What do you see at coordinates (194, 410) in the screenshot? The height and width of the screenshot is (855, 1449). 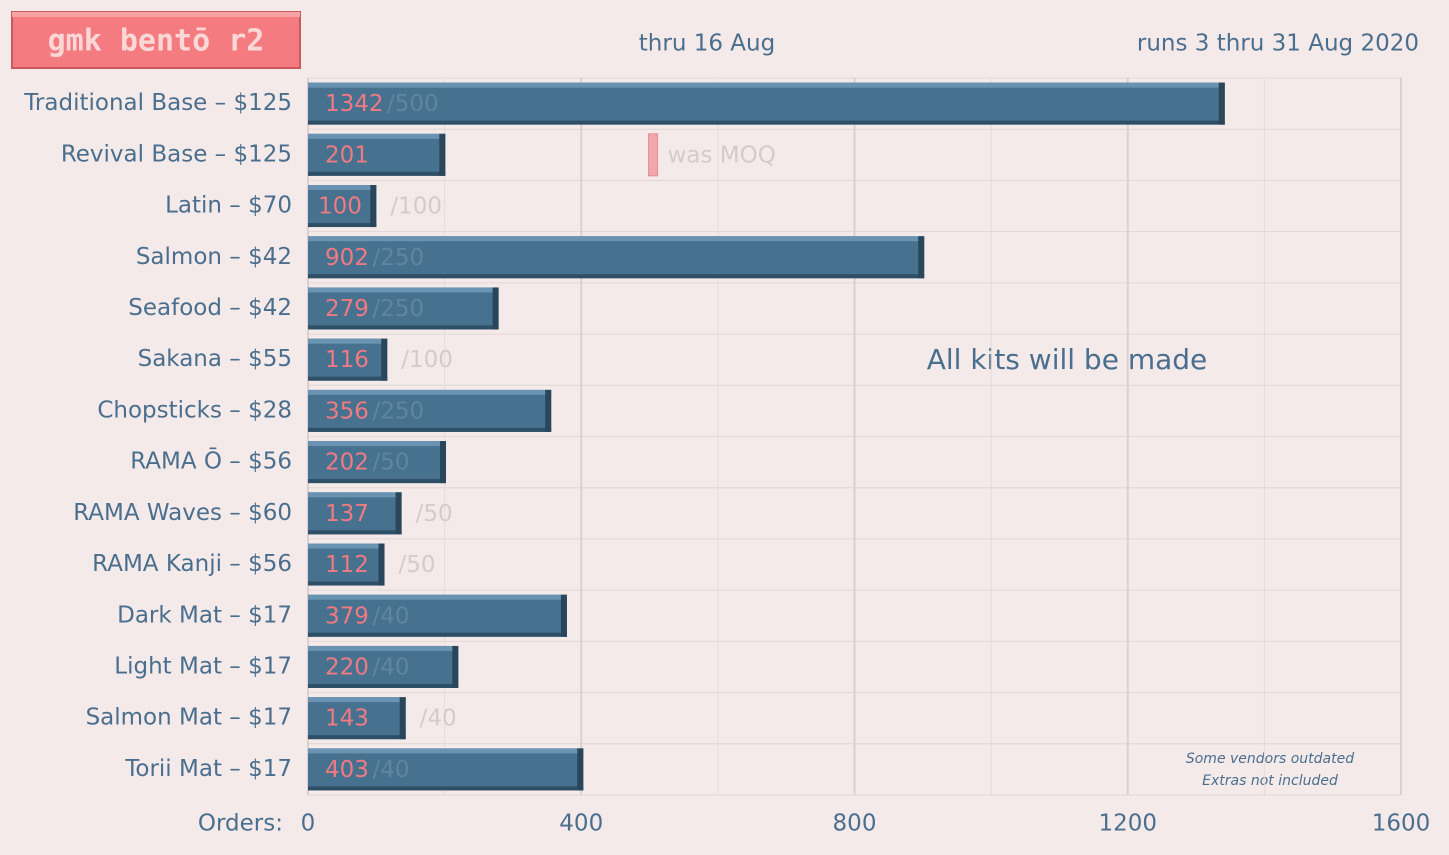 I see `y-tick-label: Chopsticks – $28` at bounding box center [194, 410].